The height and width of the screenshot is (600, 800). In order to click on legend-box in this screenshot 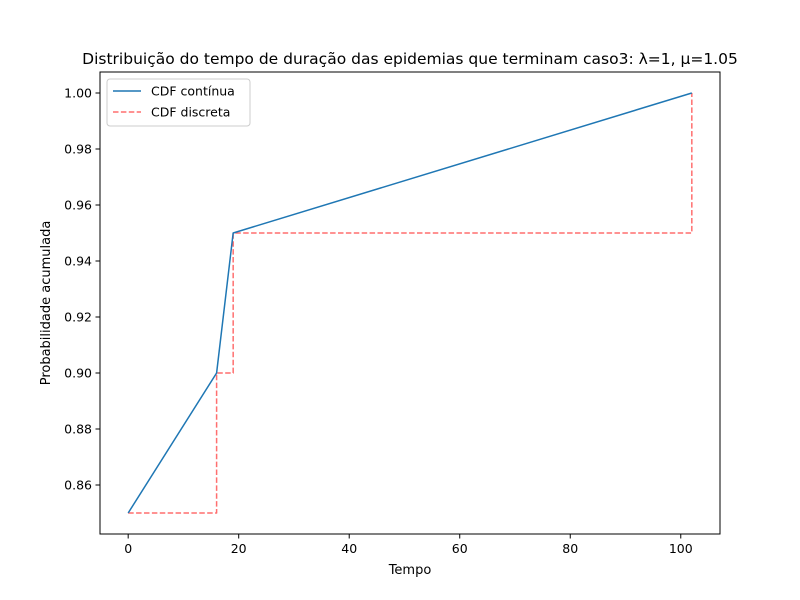, I will do `click(178, 102)`.